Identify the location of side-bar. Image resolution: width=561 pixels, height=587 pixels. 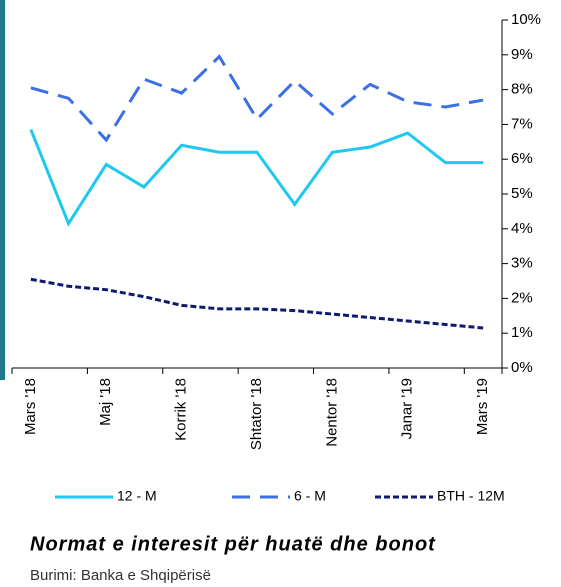
(2, 190).